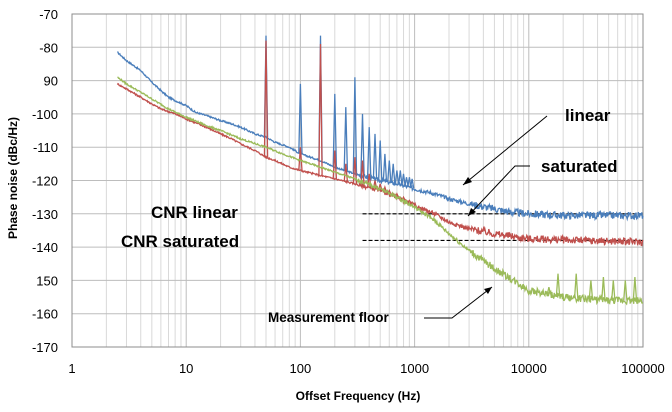 Image resolution: width=672 pixels, height=412 pixels. What do you see at coordinates (45, 214) in the screenshot?
I see `y-tick-label: -130` at bounding box center [45, 214].